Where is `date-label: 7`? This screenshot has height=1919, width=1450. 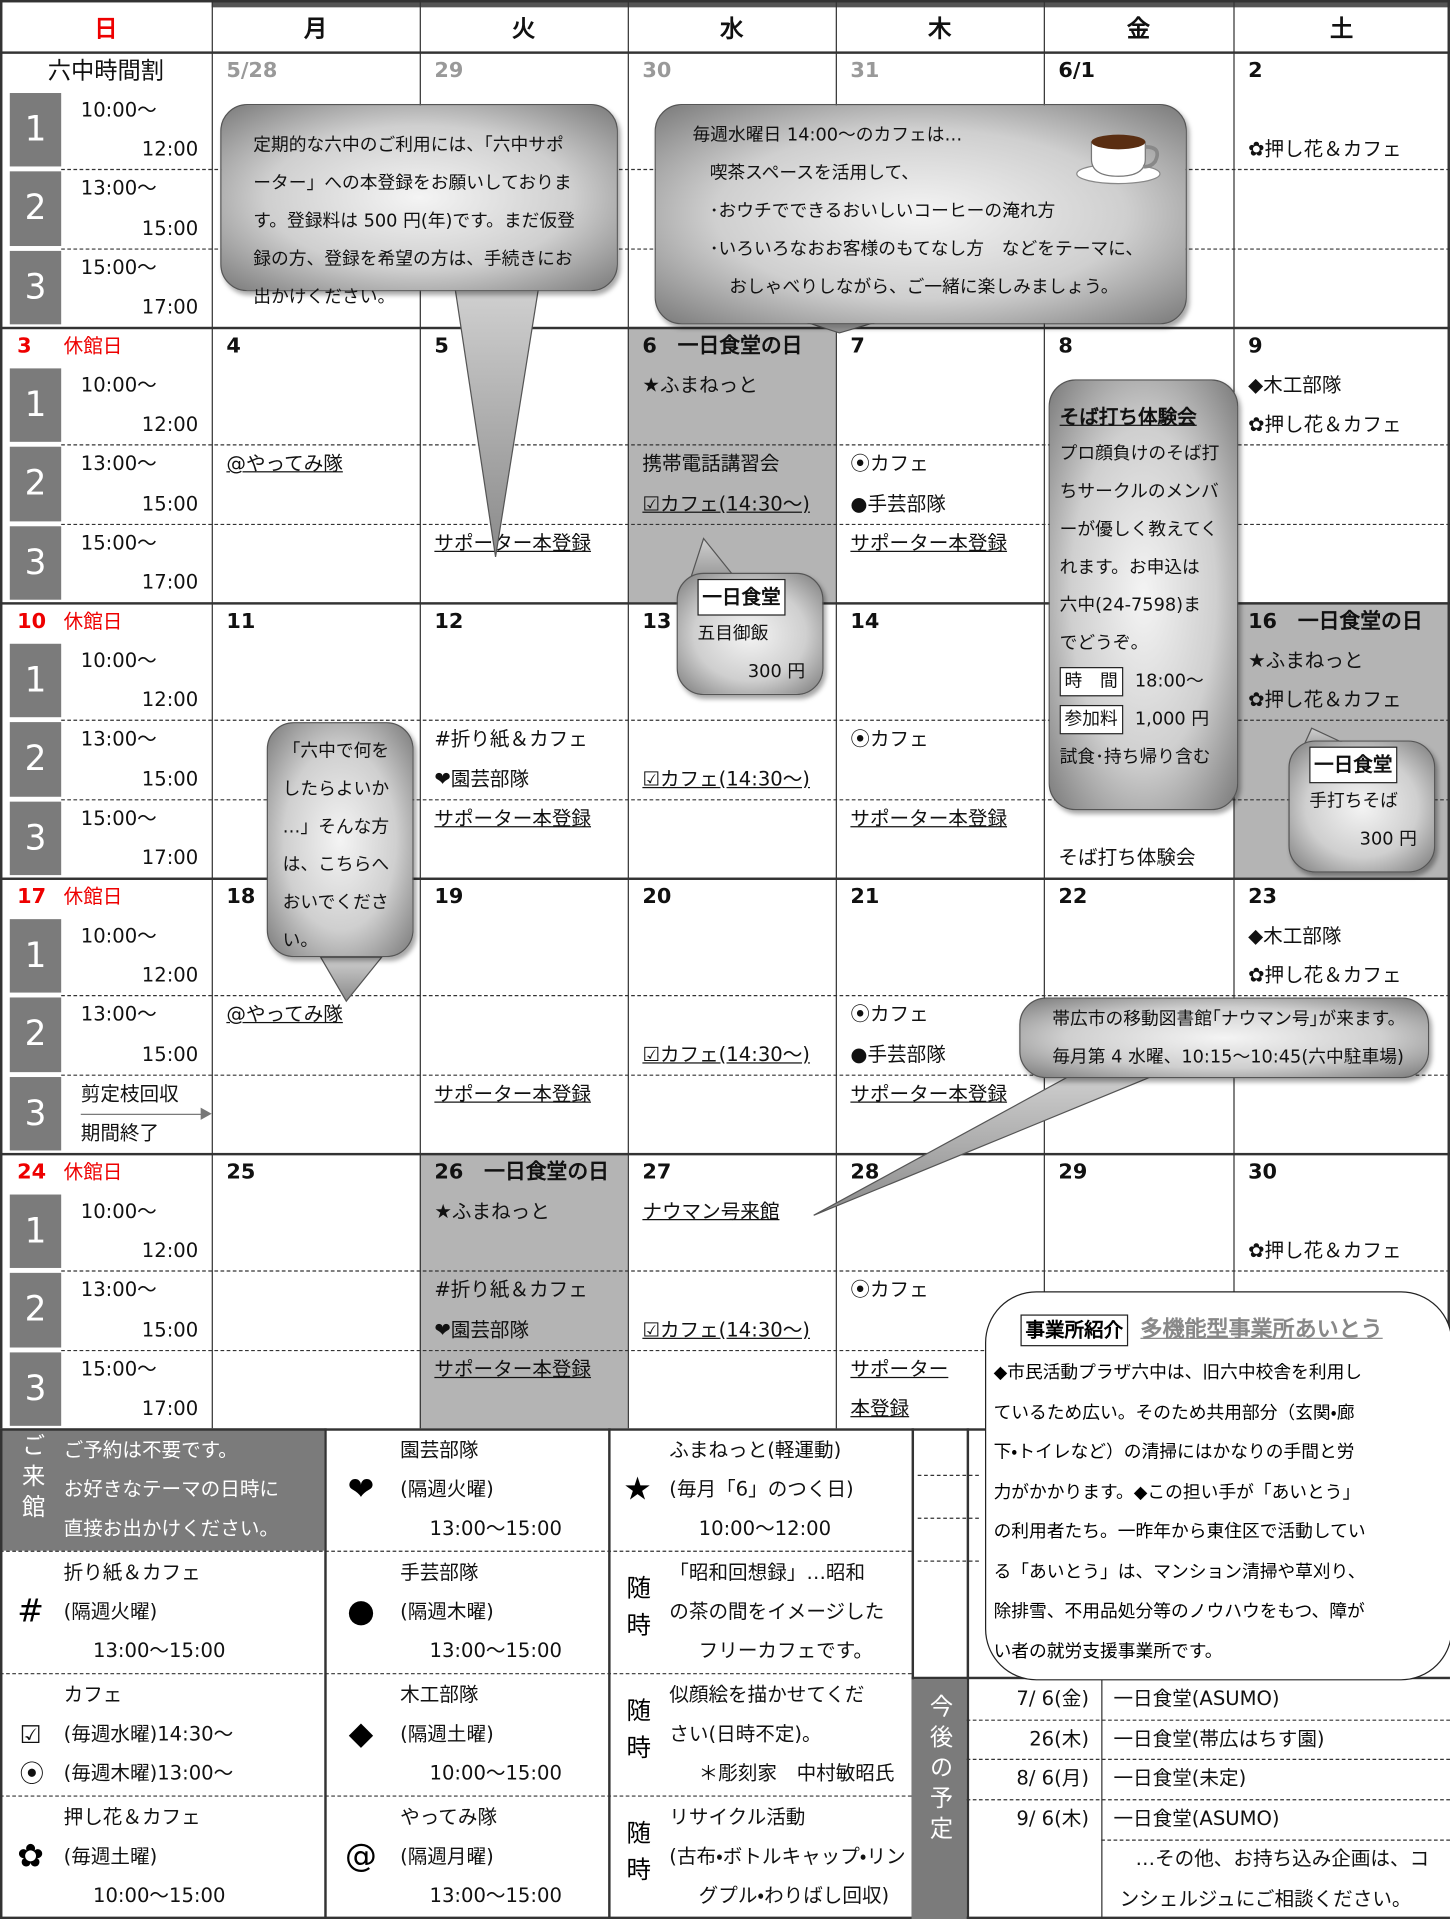 date-label: 7 is located at coordinates (857, 346).